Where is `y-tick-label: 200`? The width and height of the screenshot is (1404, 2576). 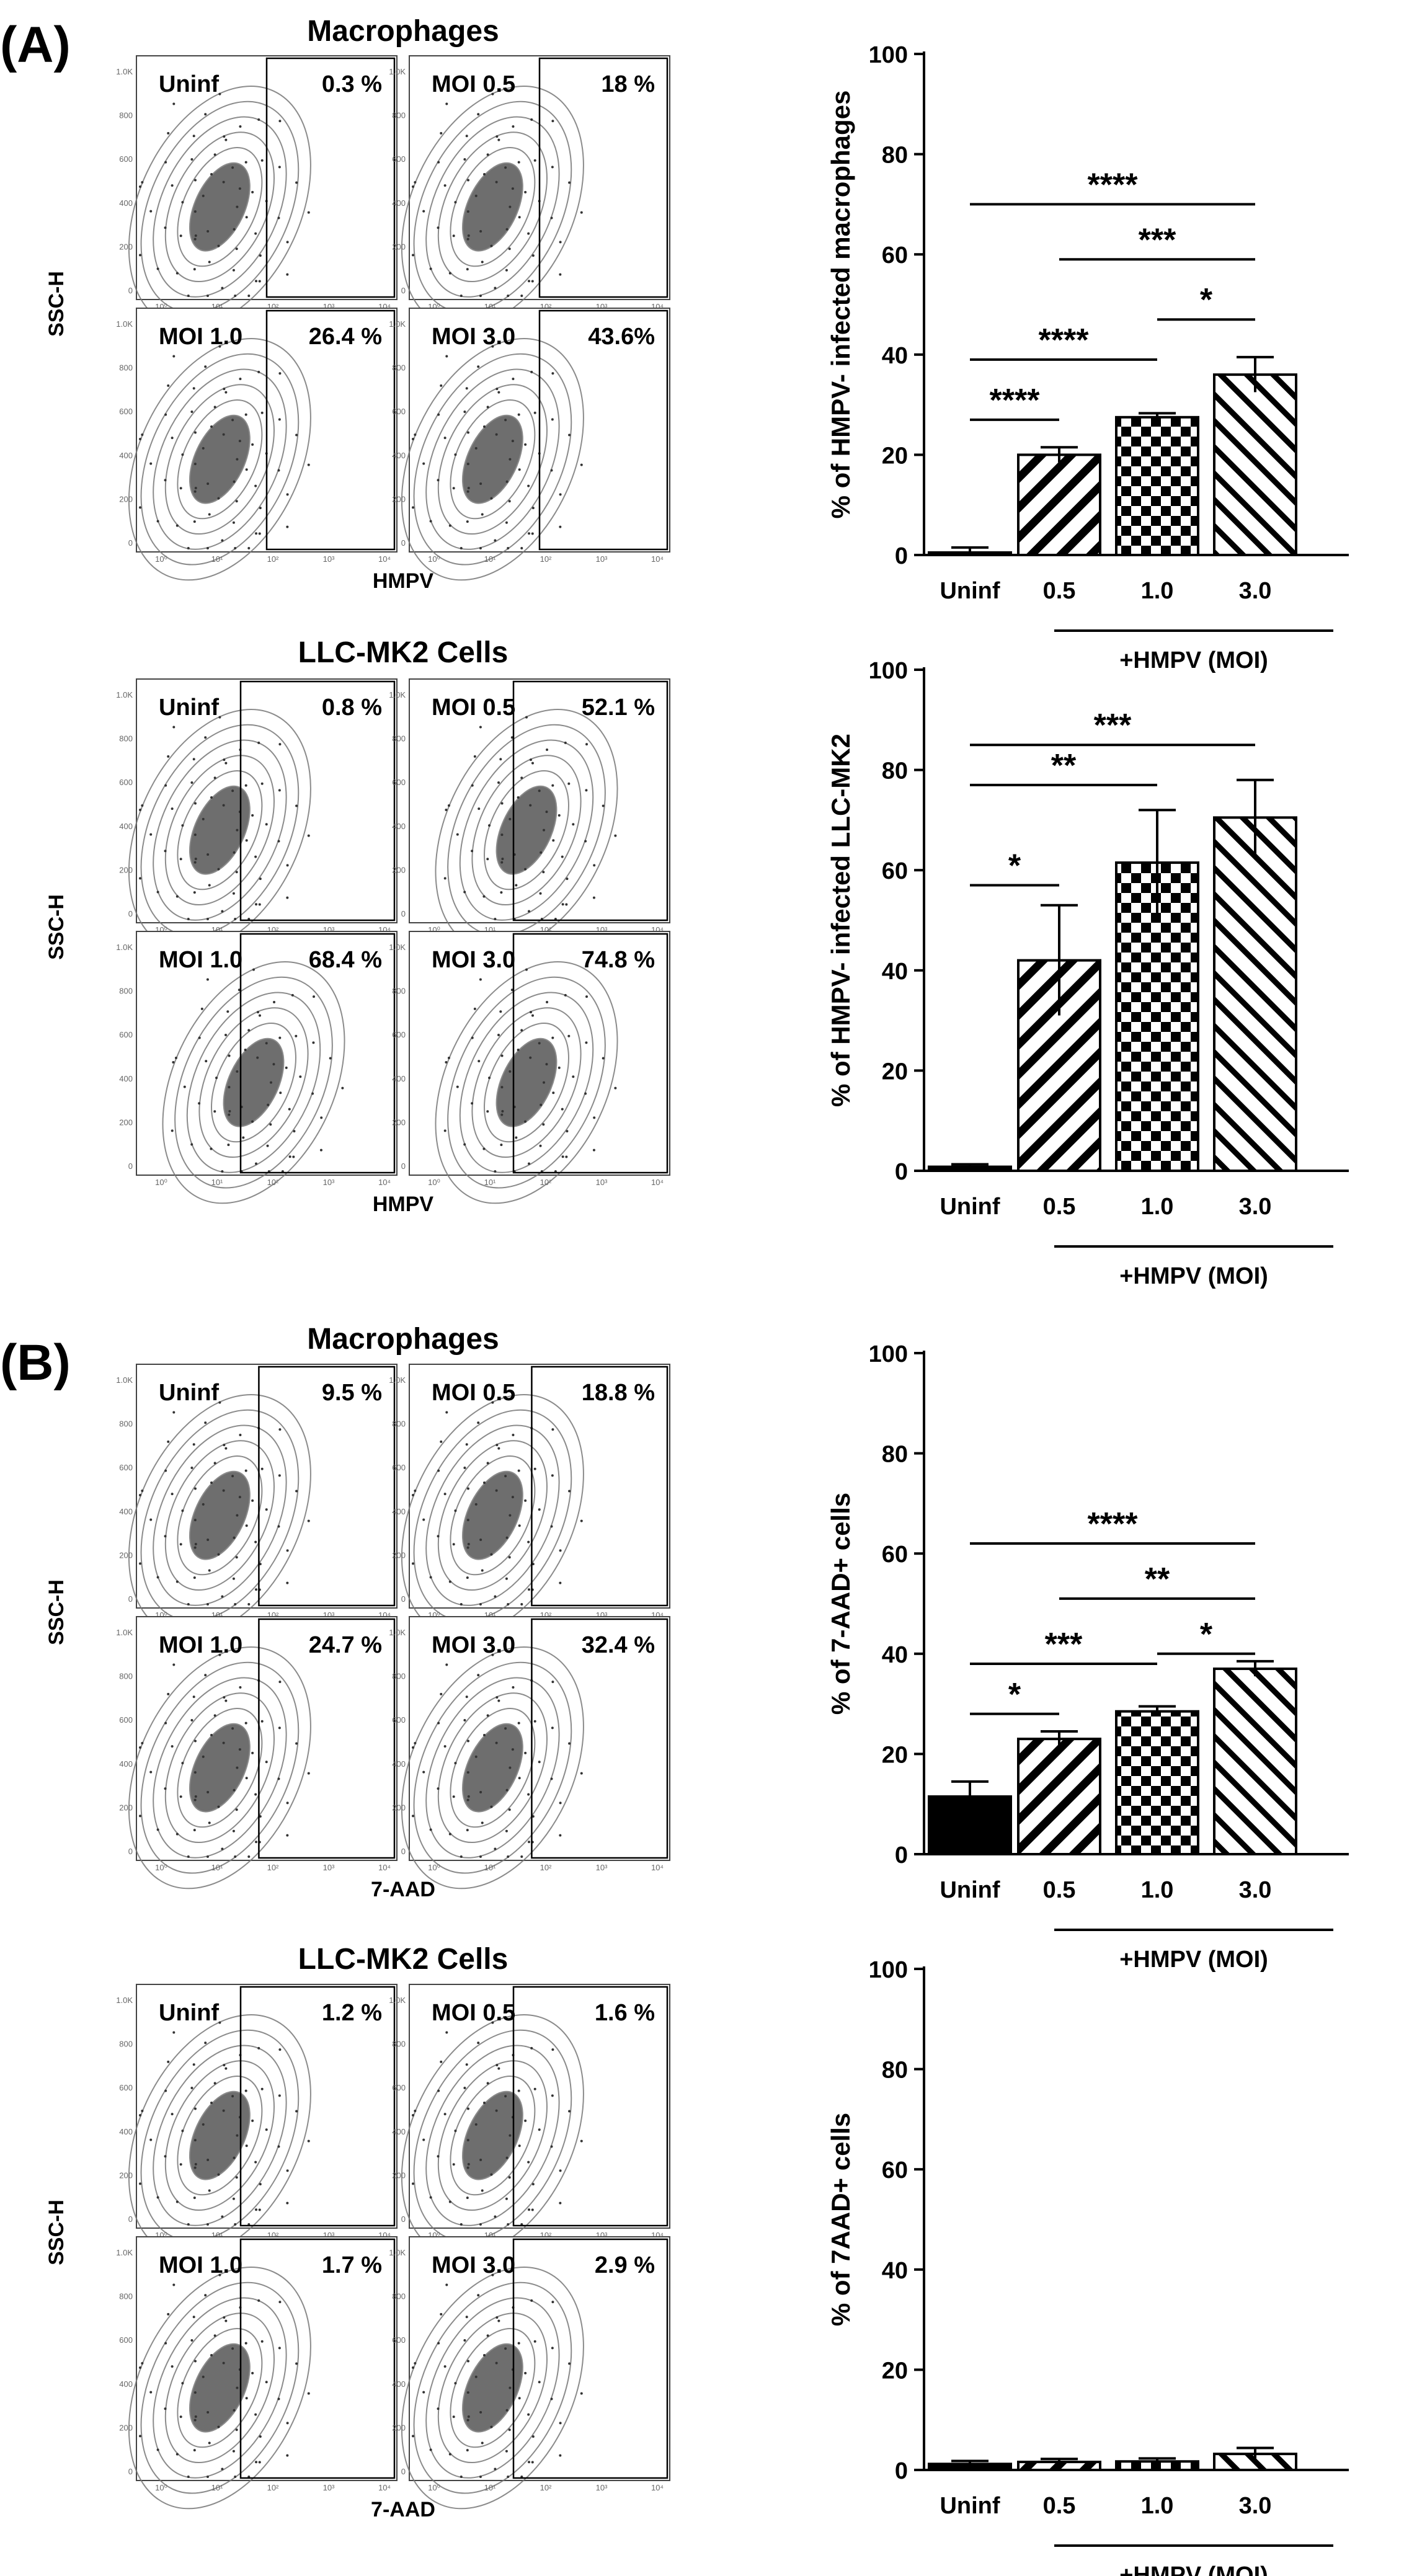 y-tick-label: 200 is located at coordinates (399, 499).